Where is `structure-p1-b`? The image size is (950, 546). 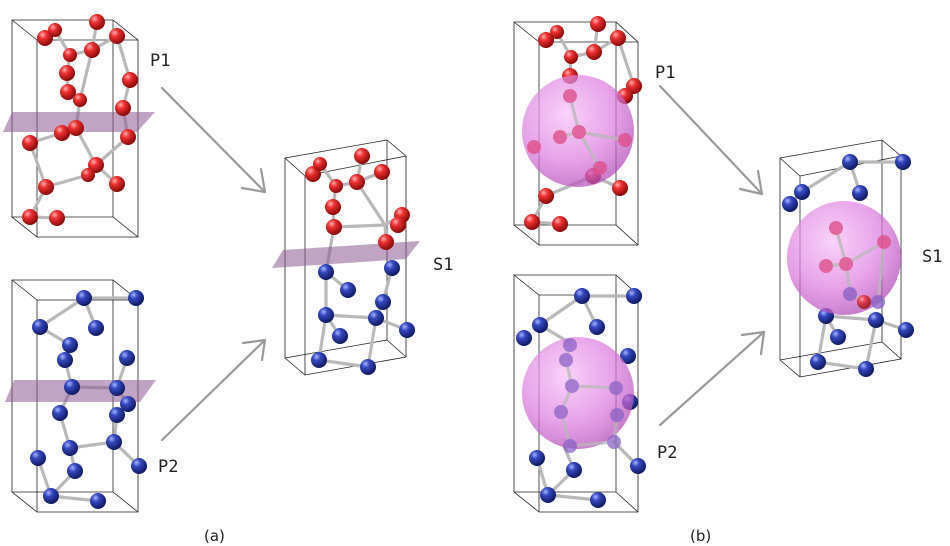
structure-p1-b is located at coordinates (577, 131).